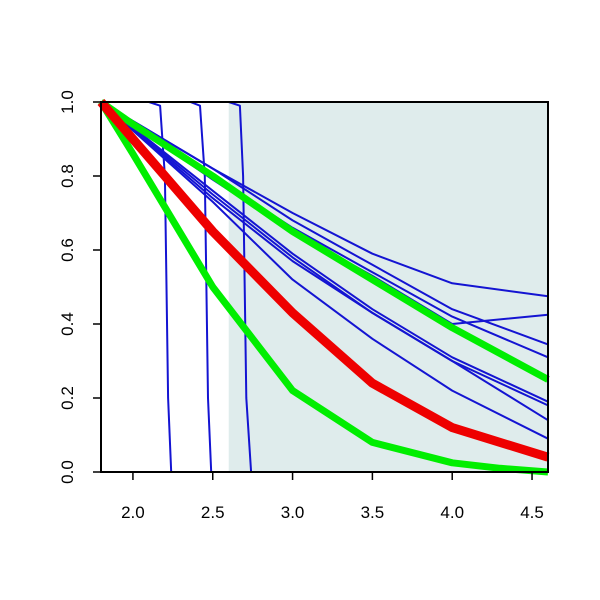  What do you see at coordinates (67, 176) in the screenshot?
I see `y-tick-label: 0.8` at bounding box center [67, 176].